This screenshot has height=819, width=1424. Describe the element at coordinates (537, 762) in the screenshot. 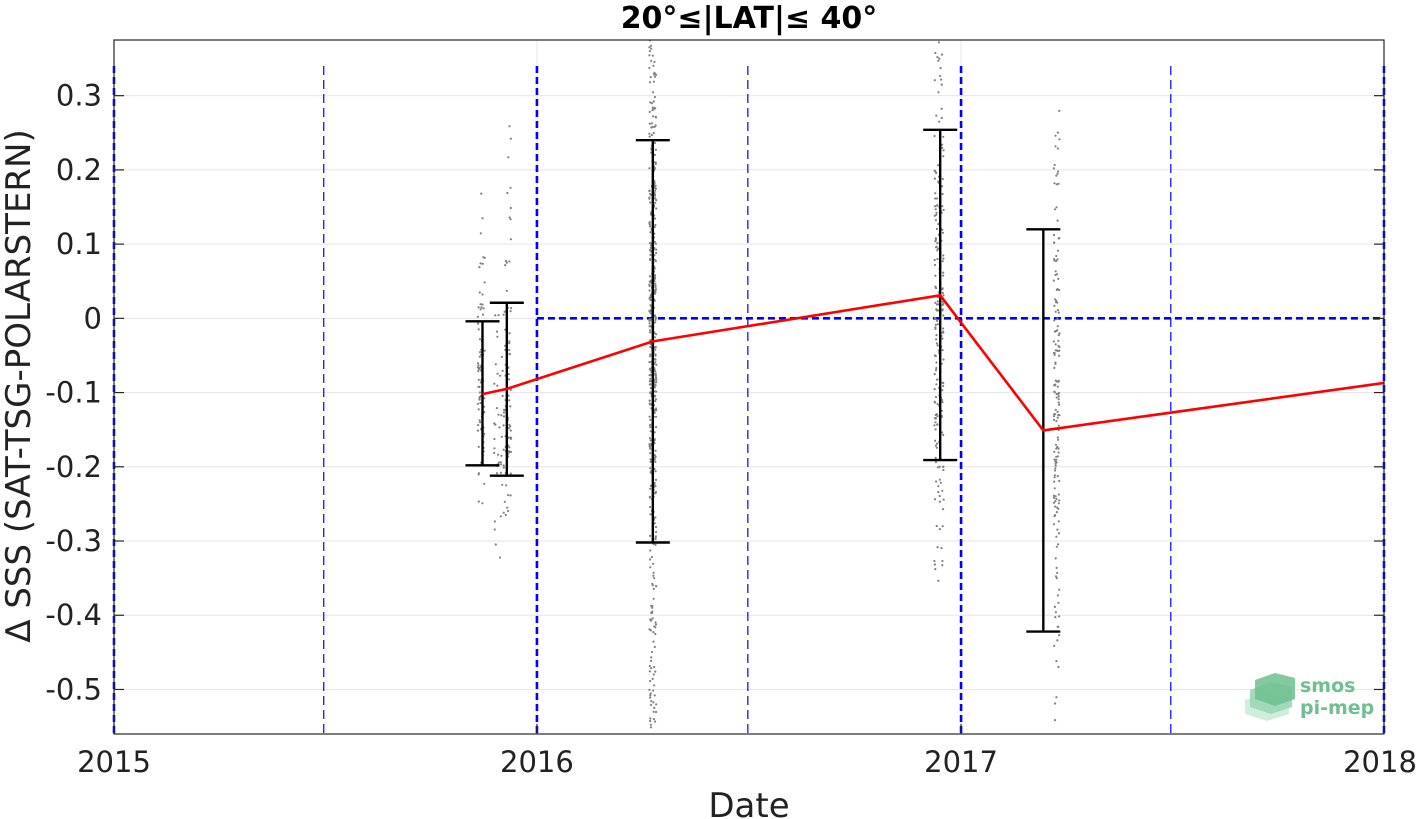

I see `x-tick-label: 2016` at that location.